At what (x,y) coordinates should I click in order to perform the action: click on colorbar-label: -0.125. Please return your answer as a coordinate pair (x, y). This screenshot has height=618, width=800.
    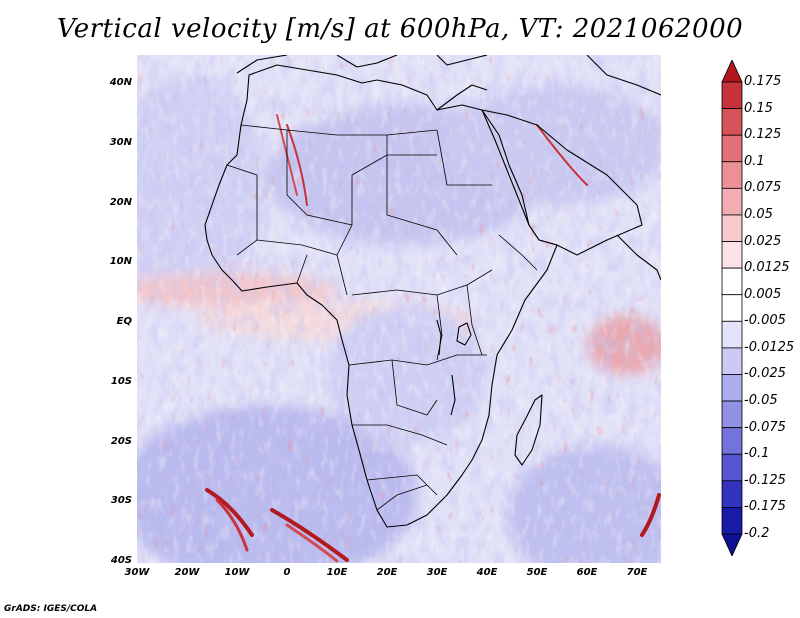
    Looking at the image, I should click on (765, 480).